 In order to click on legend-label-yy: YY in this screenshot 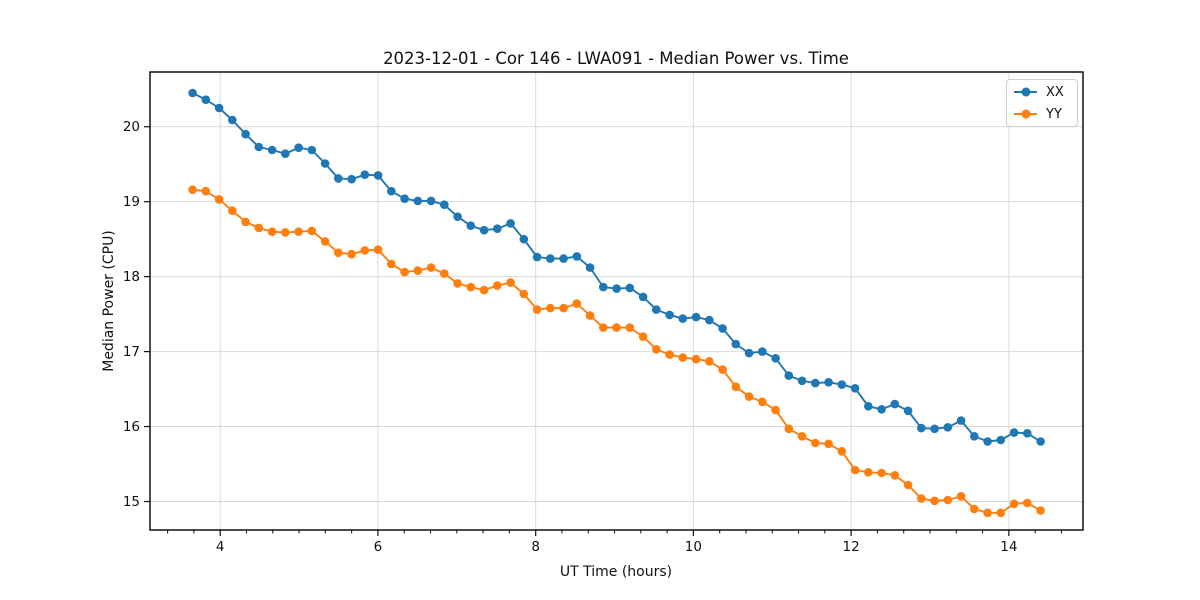, I will do `click(1054, 114)`.